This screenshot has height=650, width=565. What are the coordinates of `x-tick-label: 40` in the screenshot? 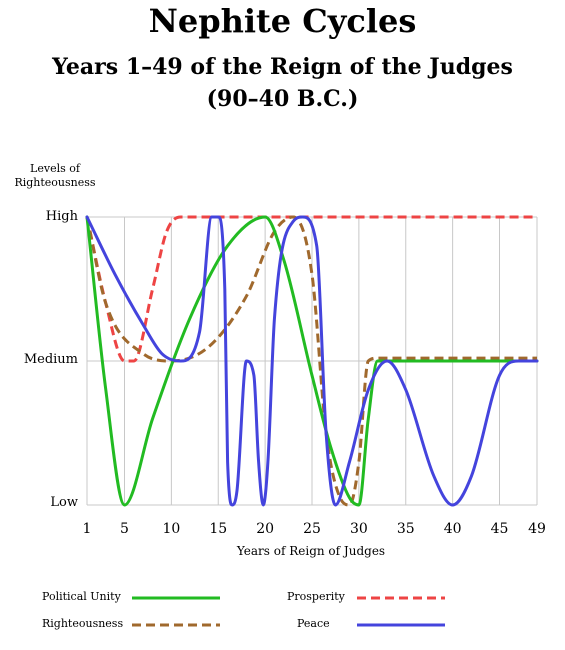 It's located at (453, 529).